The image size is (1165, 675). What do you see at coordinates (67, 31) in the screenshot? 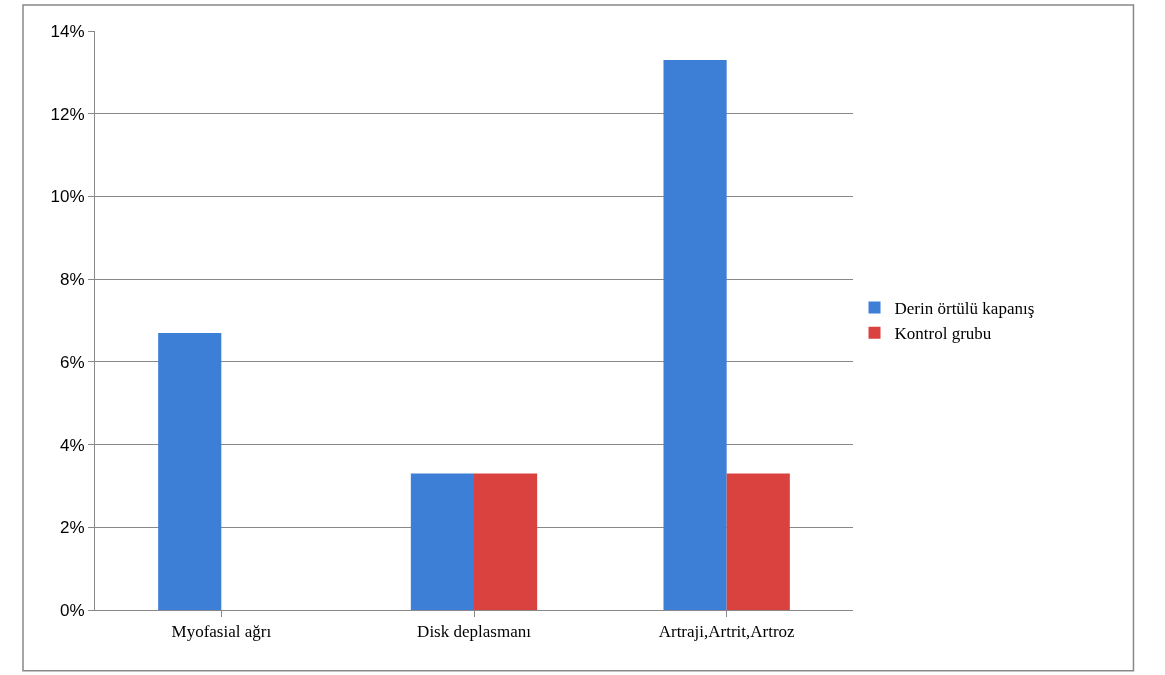
I see `y-tick-label: 14%` at bounding box center [67, 31].